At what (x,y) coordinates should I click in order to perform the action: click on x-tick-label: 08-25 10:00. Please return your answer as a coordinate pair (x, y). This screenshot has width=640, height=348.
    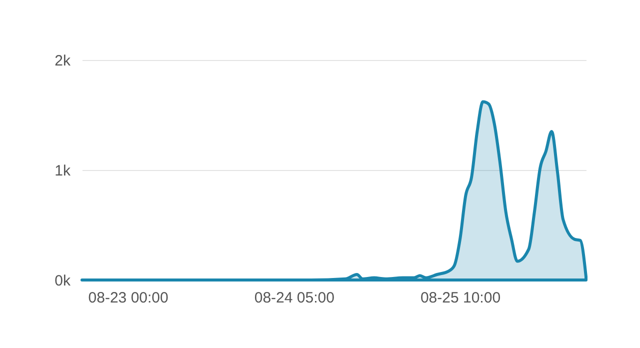
    Looking at the image, I should click on (460, 298).